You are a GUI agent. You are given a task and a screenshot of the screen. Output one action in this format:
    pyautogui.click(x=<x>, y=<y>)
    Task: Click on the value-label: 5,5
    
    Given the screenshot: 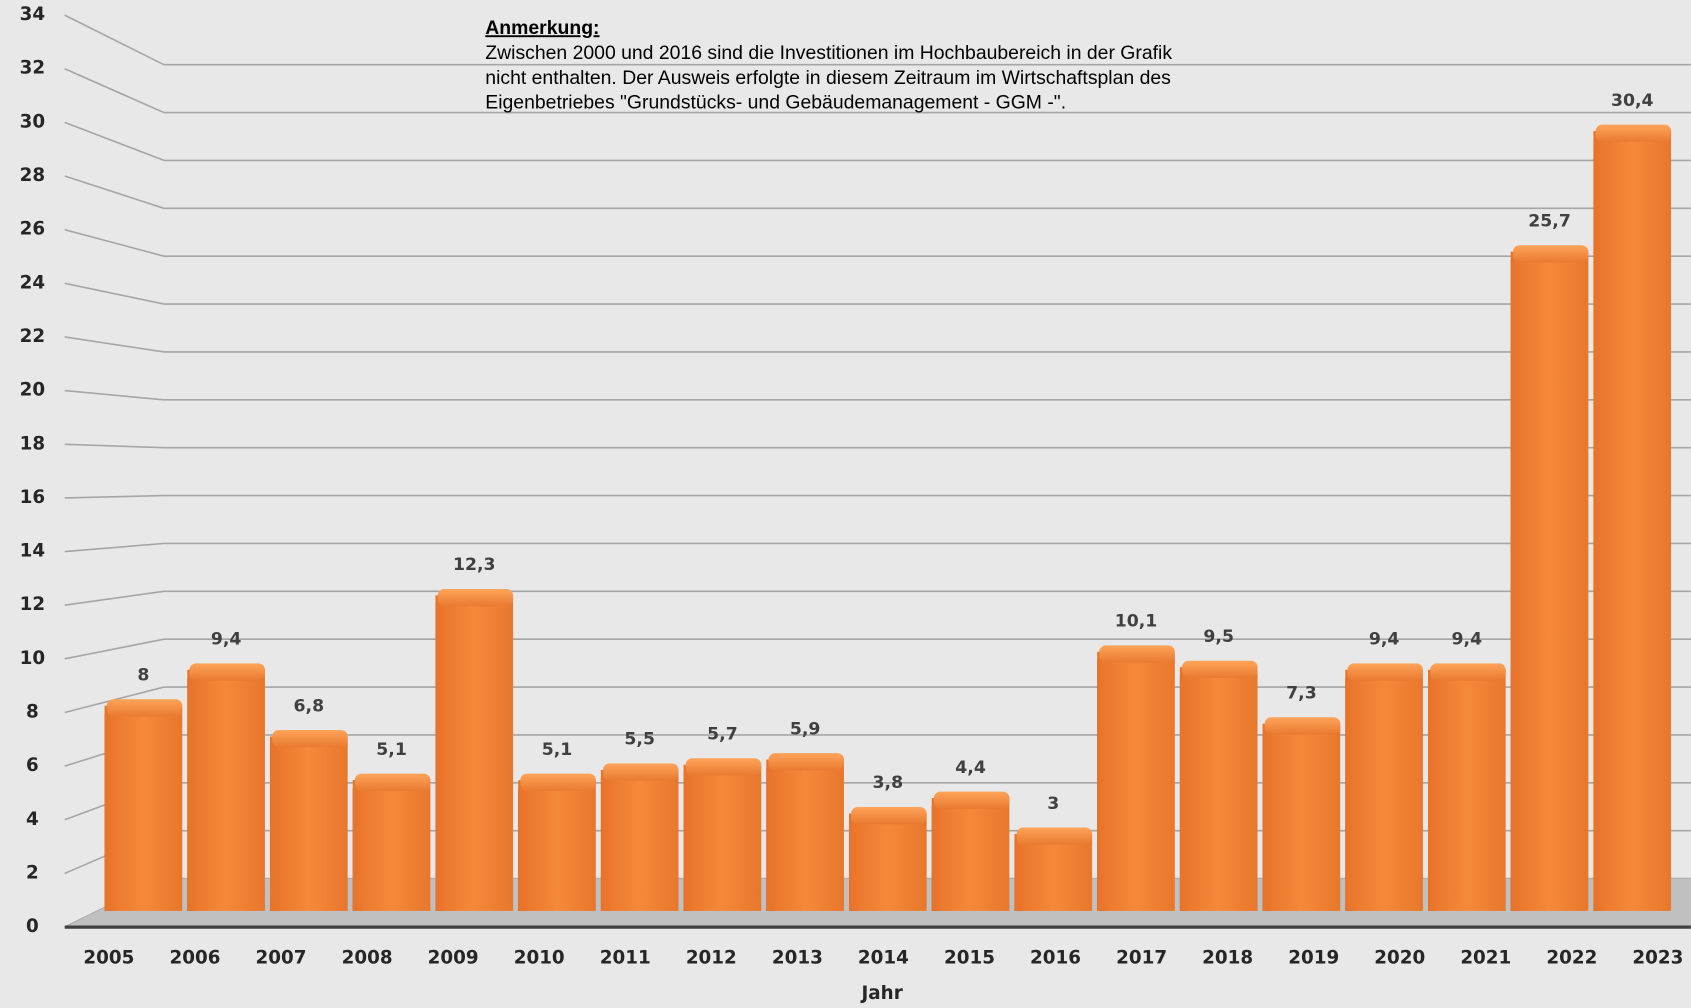 What is the action you would take?
    pyautogui.click(x=639, y=740)
    